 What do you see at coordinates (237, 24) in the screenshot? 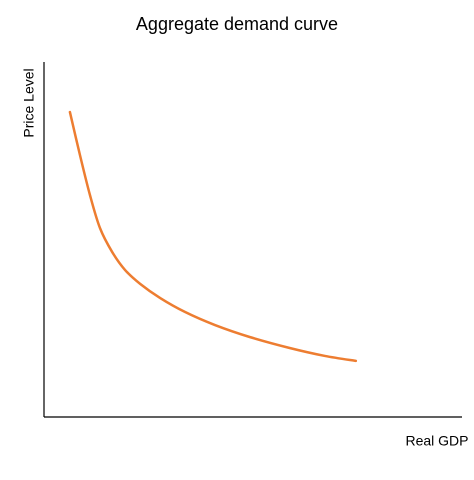
I see `chart-title: Aggregate demand curve` at bounding box center [237, 24].